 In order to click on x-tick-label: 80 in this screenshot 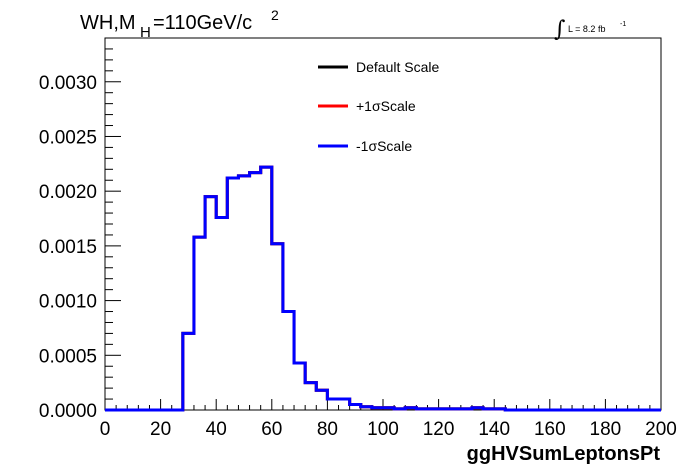, I will do `click(327, 429)`.